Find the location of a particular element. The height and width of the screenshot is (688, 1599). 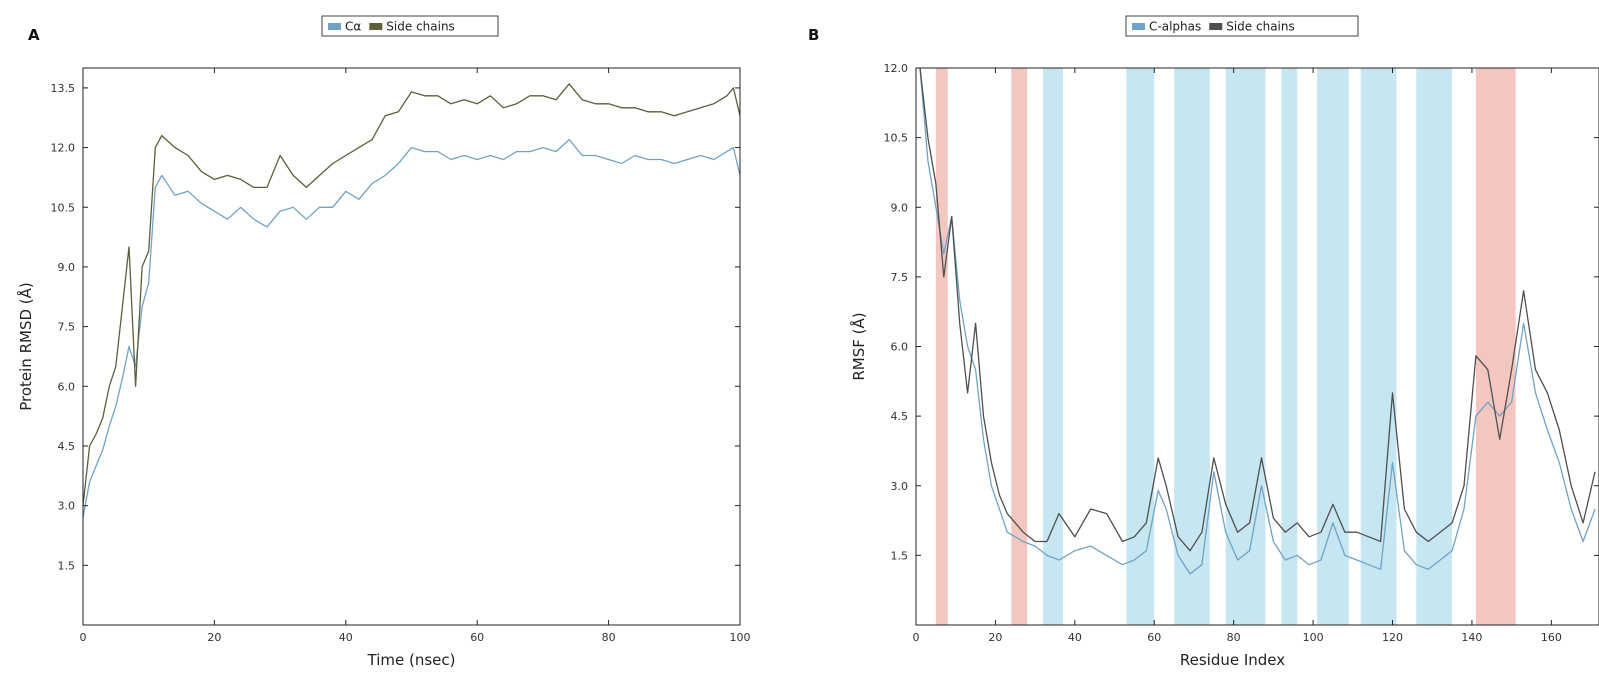

x-axis-label: Time (nsec) is located at coordinates (411, 660).